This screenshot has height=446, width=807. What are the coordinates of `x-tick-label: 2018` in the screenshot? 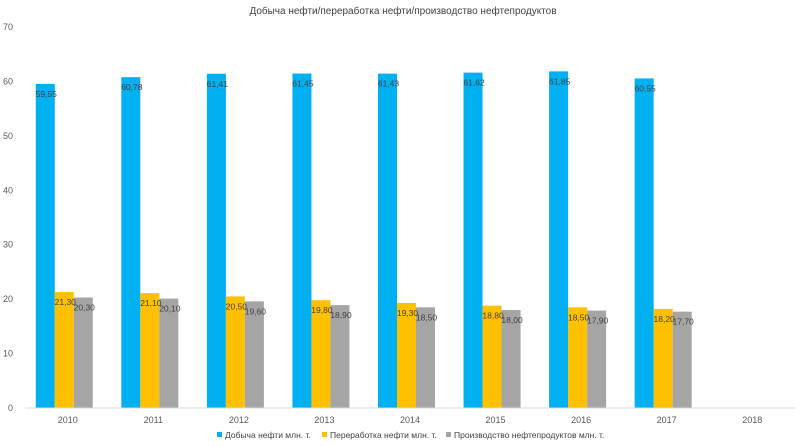 It's located at (752, 420).